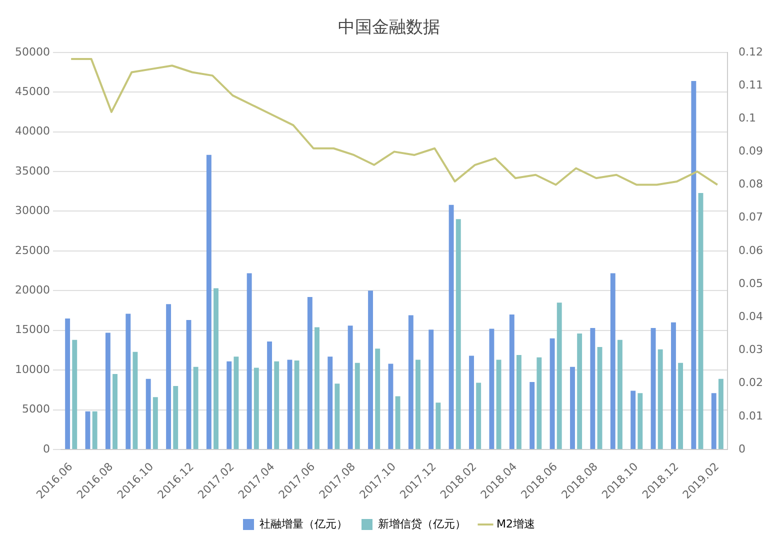 The width and height of the screenshot is (782, 552). I want to click on y2-tick-label: 0.05, so click(751, 283).